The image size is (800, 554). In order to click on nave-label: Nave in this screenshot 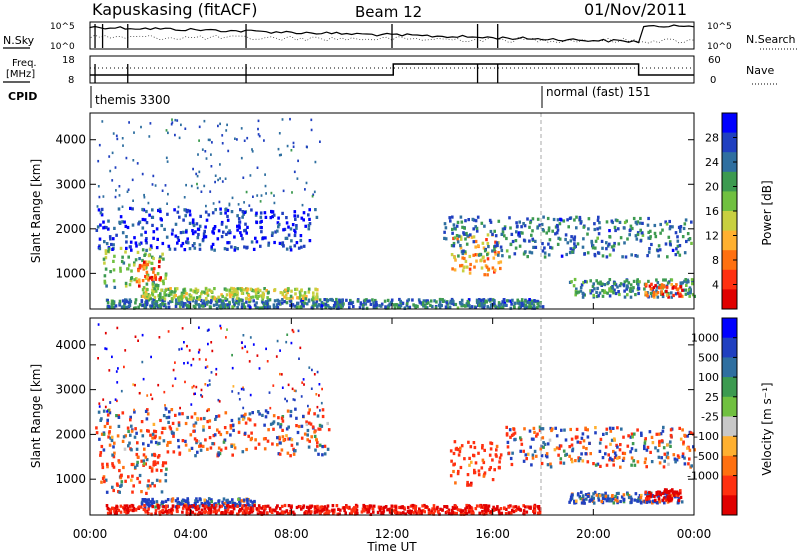, I will do `click(760, 70)`.